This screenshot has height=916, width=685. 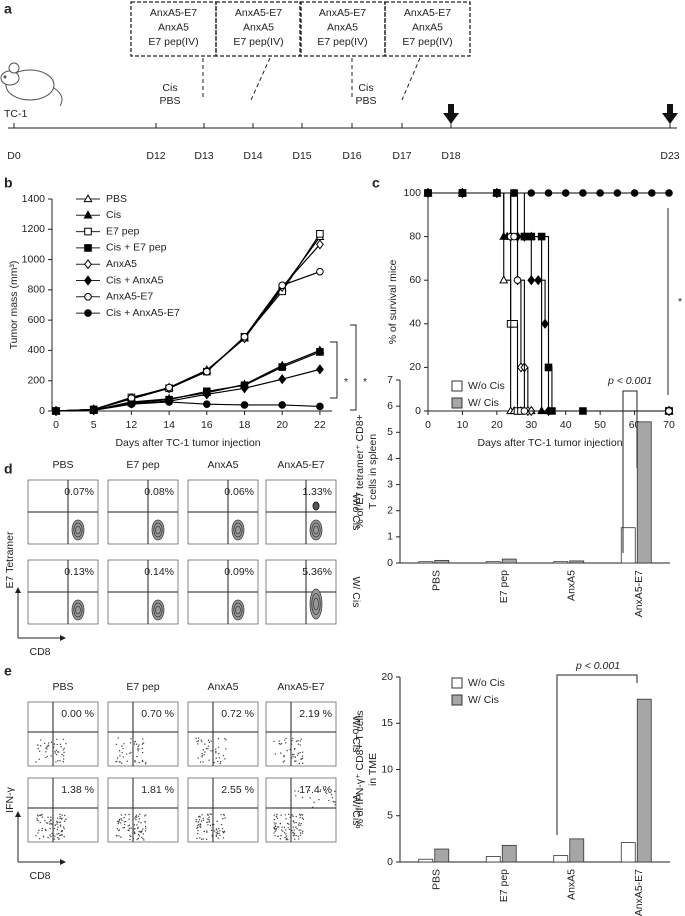 What do you see at coordinates (437, 879) in the screenshot?
I see `x-tick-label: PBS` at bounding box center [437, 879].